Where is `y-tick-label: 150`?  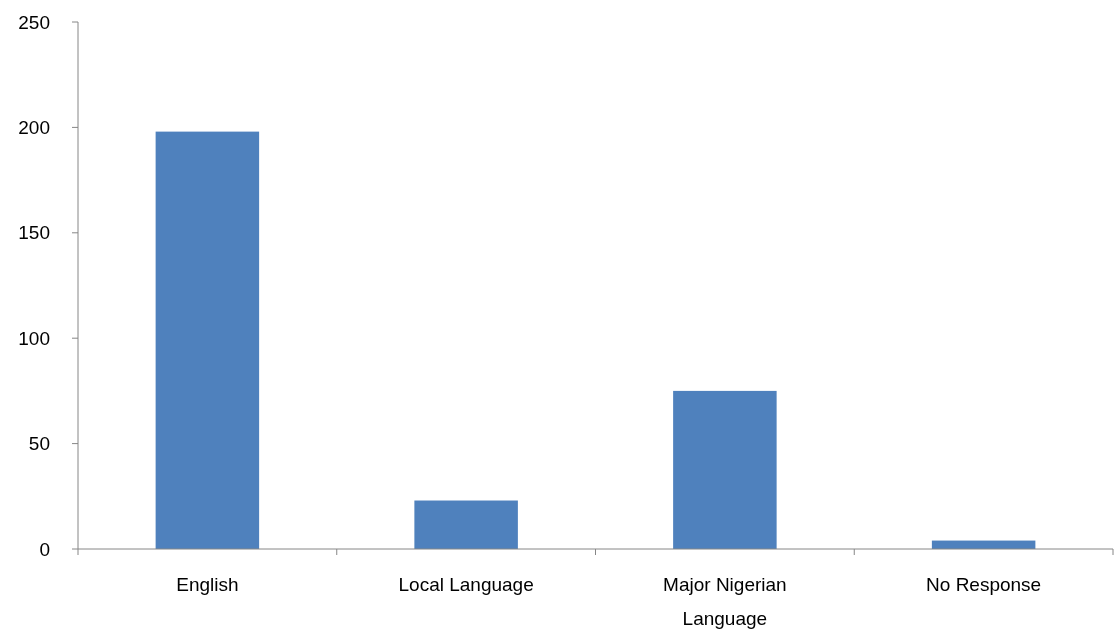 y-tick-label: 150 is located at coordinates (34, 233).